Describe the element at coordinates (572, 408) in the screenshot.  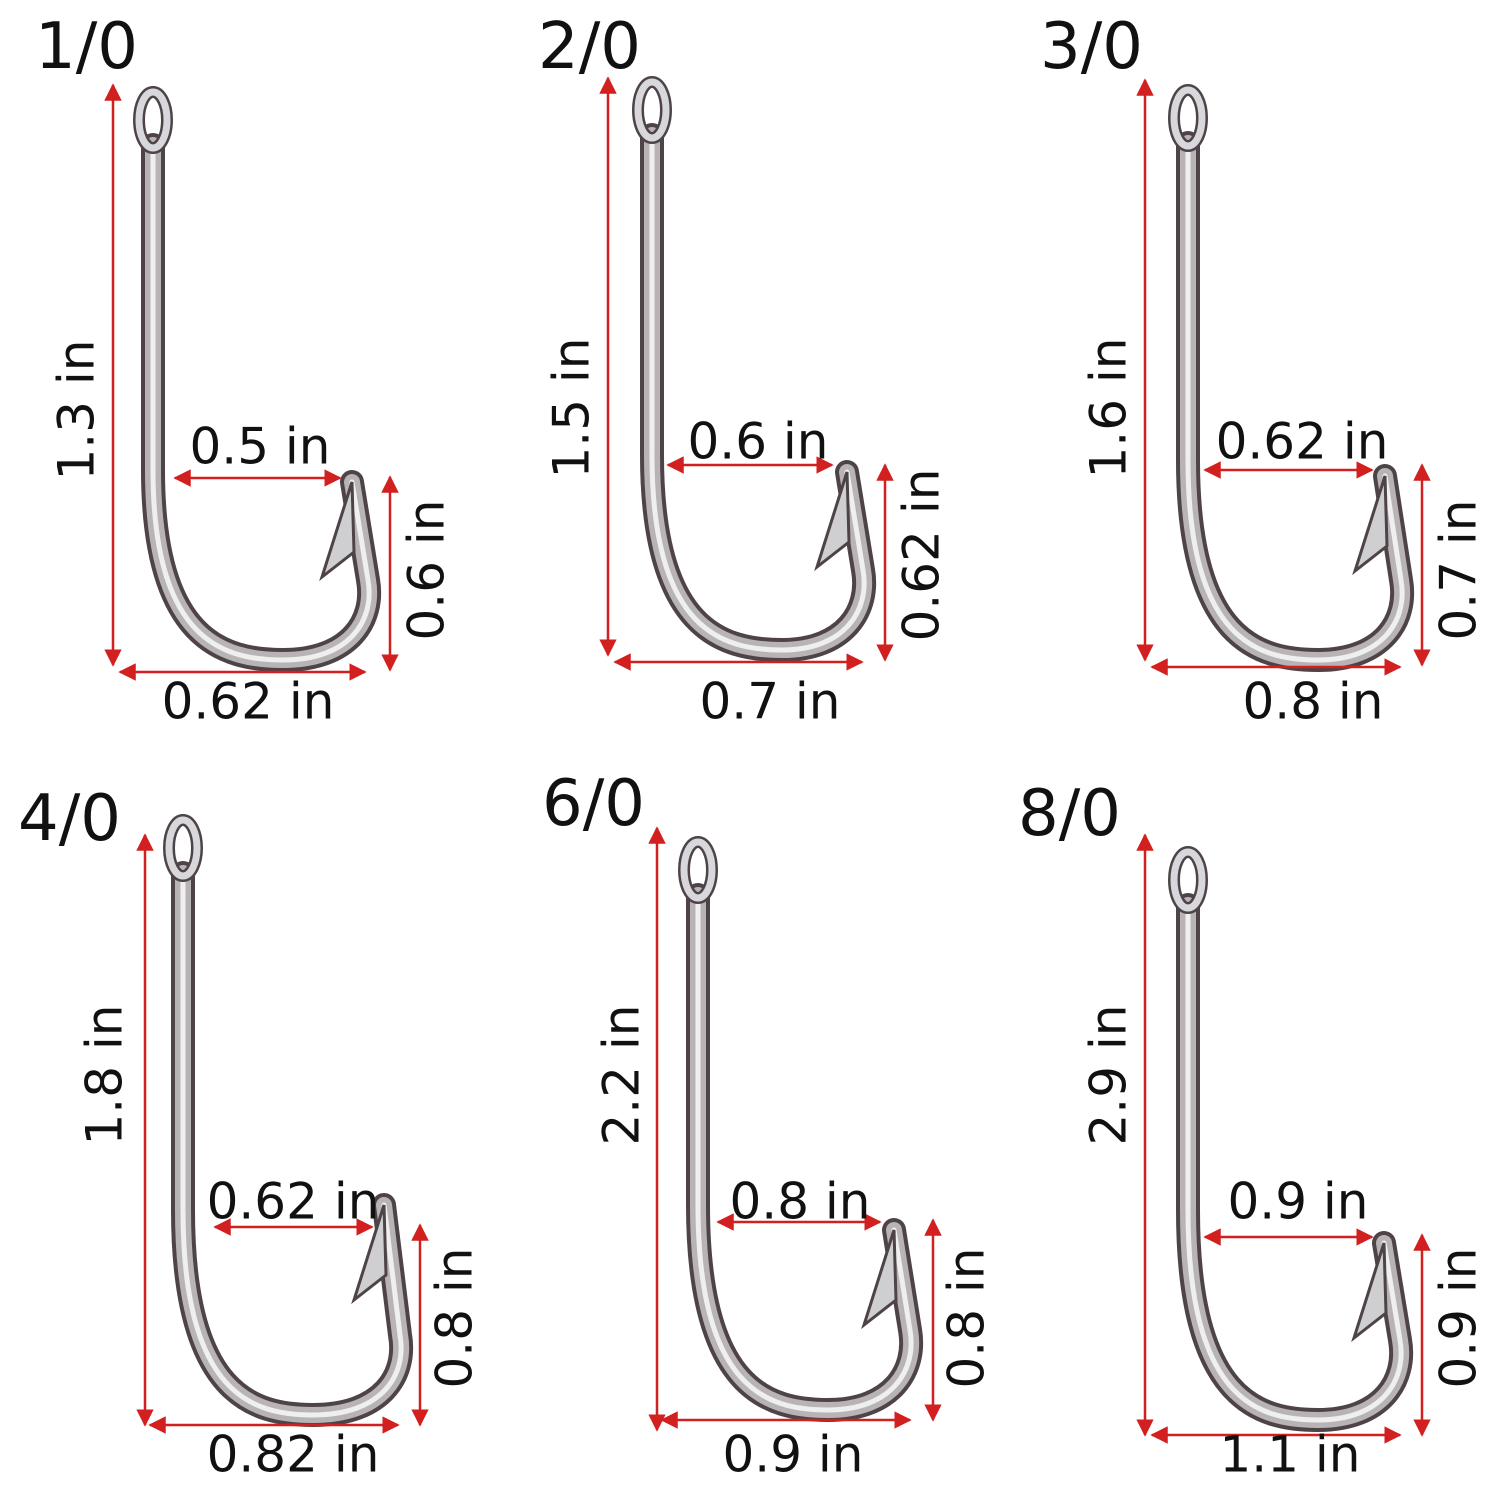
I see `total-length-label: 1.5 in` at that location.